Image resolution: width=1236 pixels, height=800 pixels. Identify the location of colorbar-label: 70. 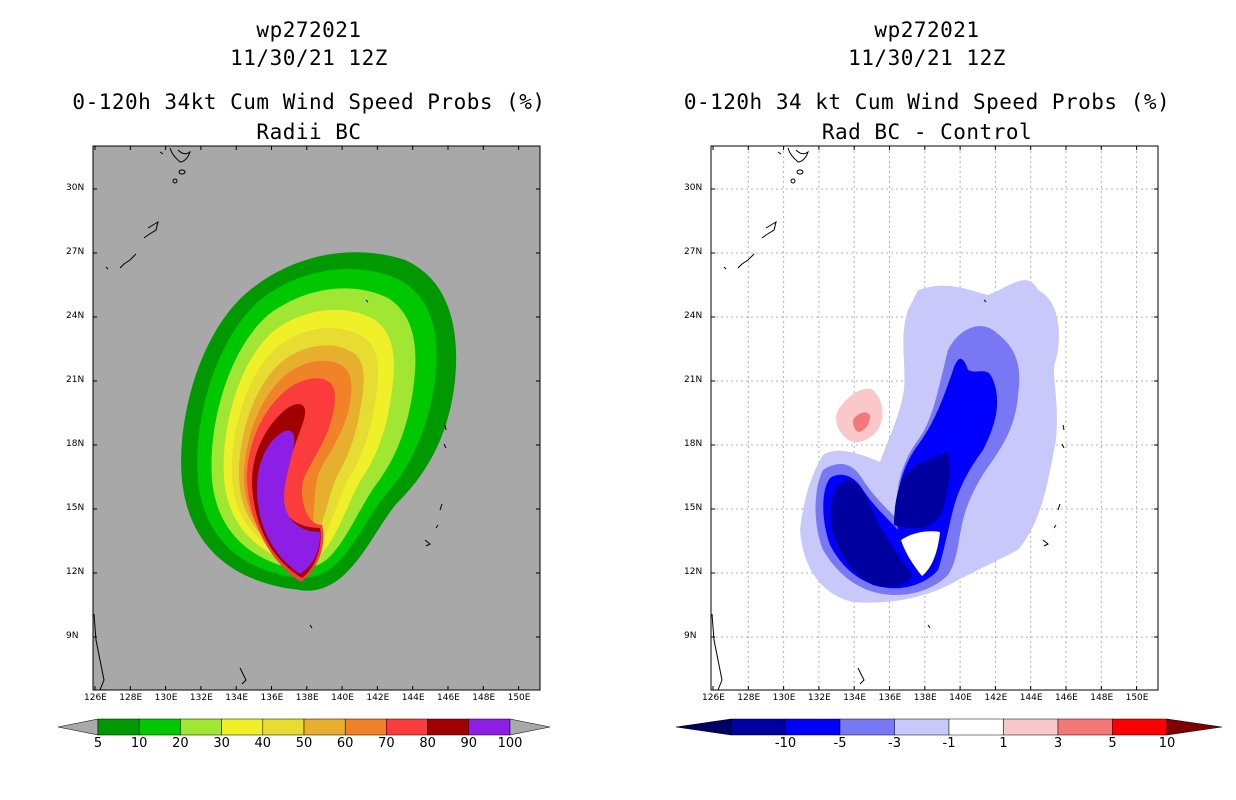
(386, 743).